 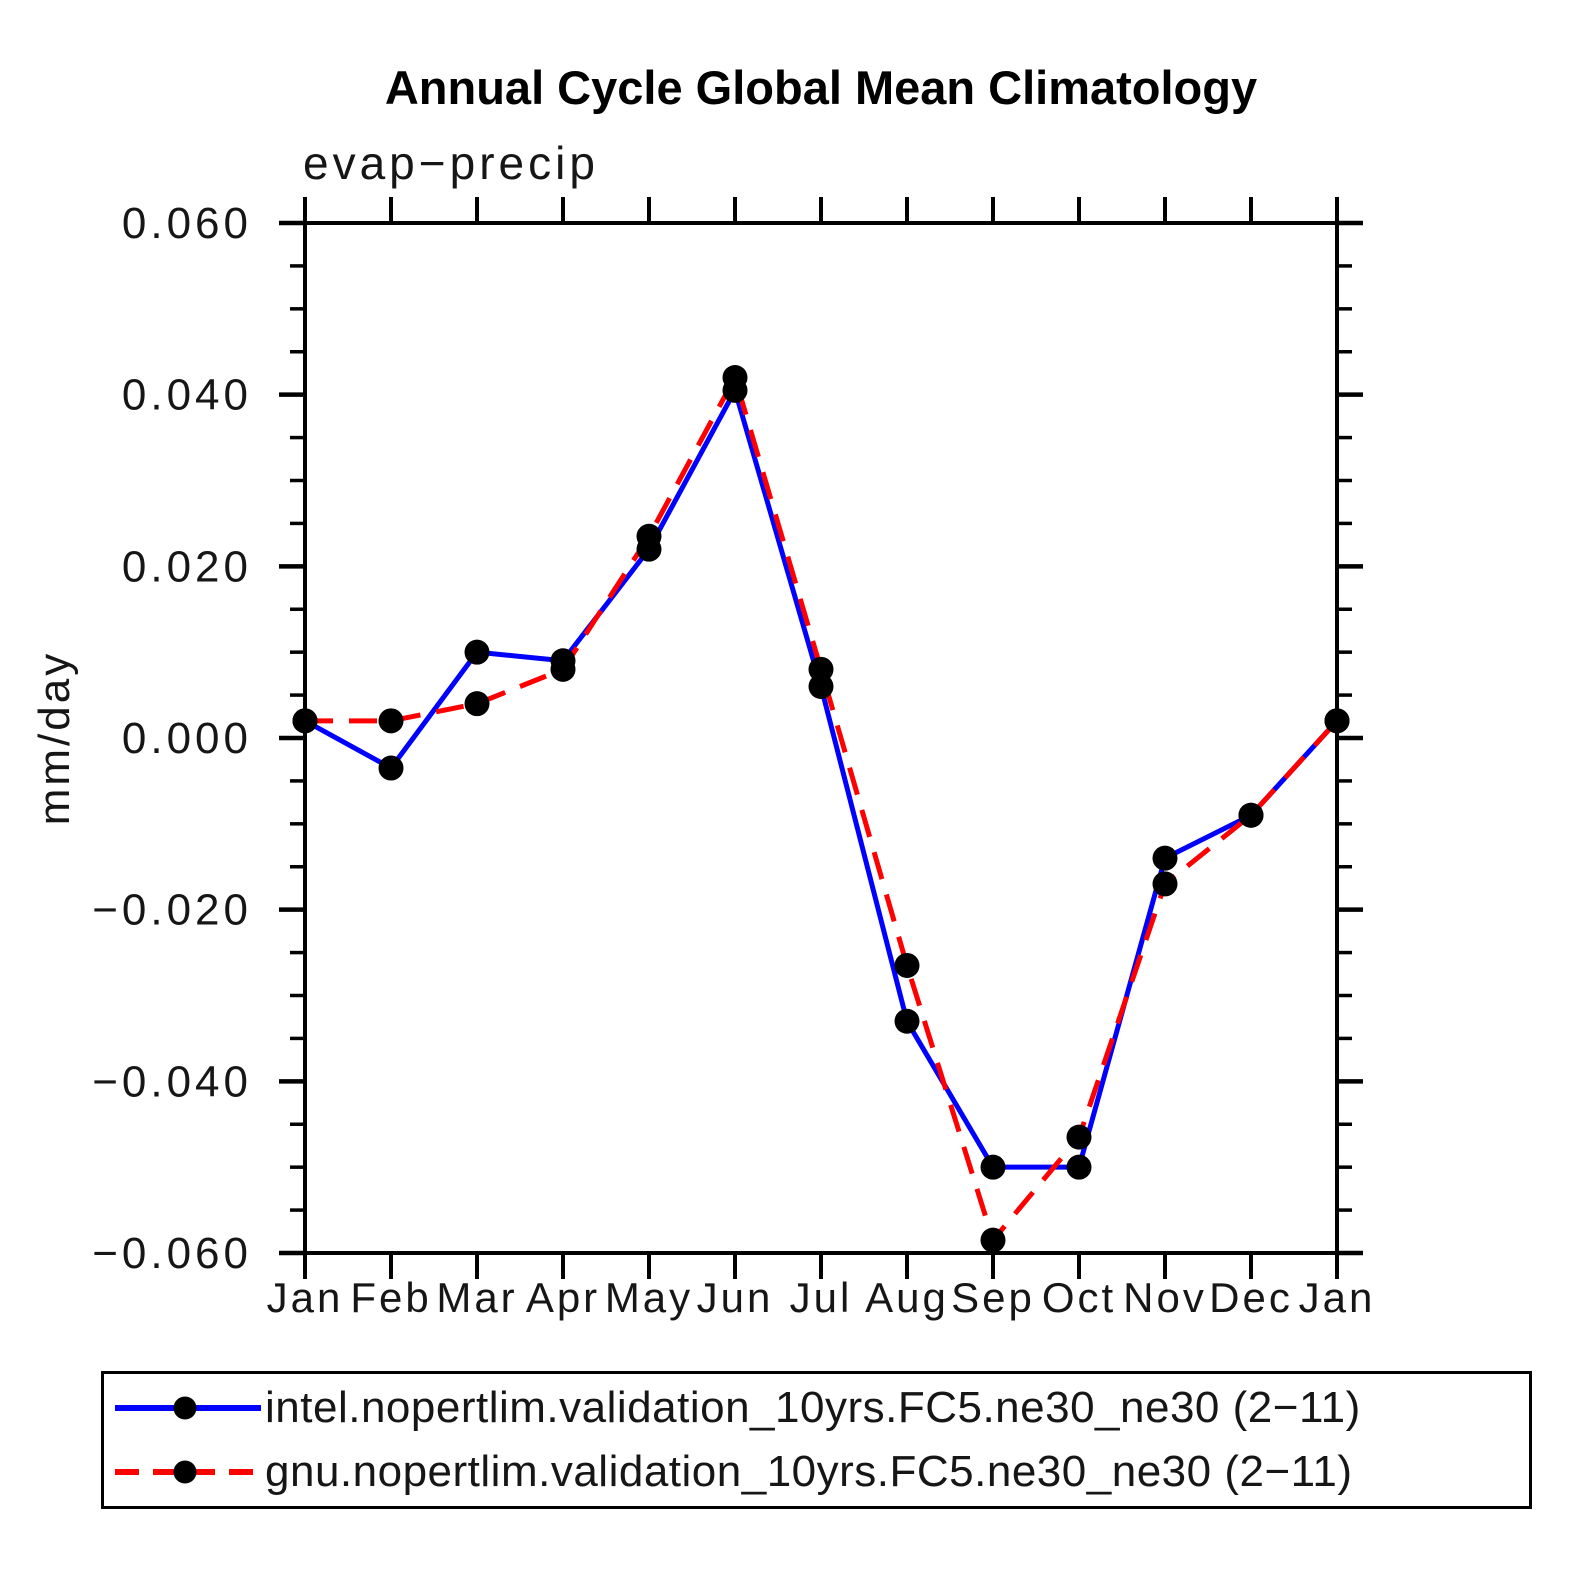 I want to click on y-tick-label: 0.040, so click(x=187, y=395).